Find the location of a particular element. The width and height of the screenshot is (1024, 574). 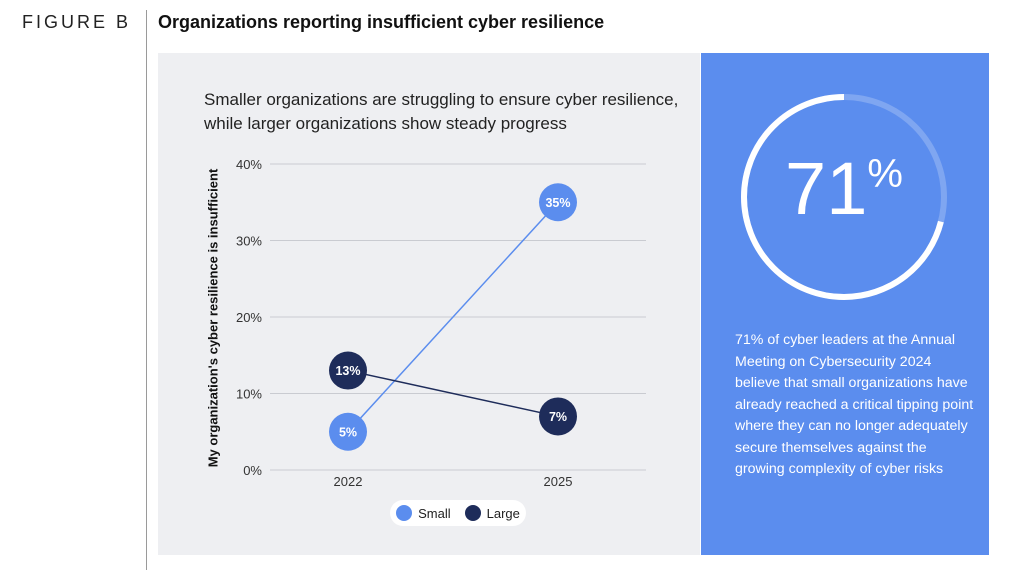

legend-item-small: Small is located at coordinates (423, 513).